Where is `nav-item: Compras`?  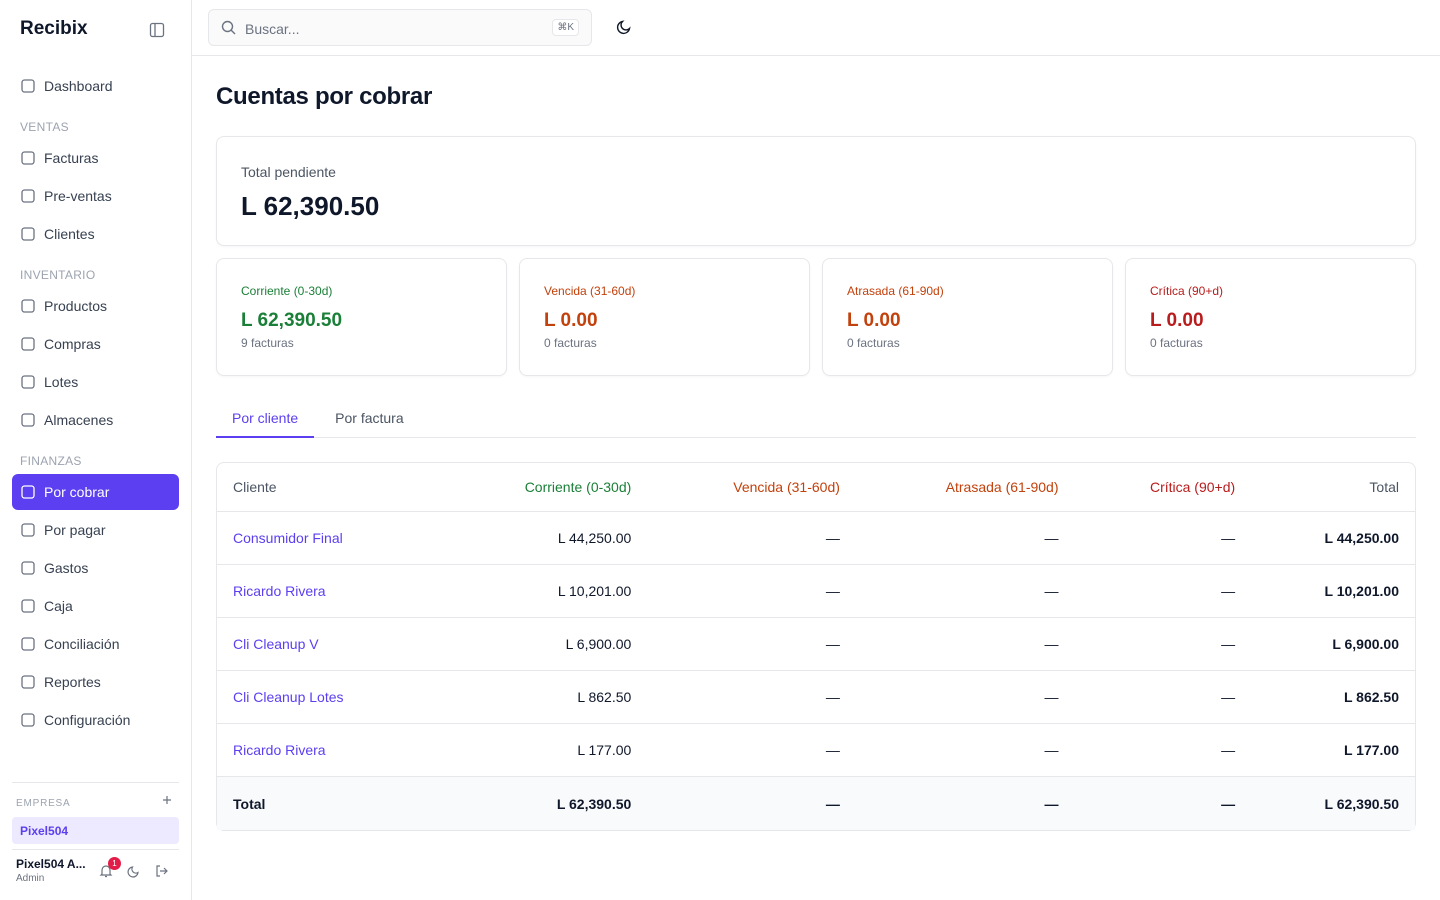 nav-item: Compras is located at coordinates (95, 344).